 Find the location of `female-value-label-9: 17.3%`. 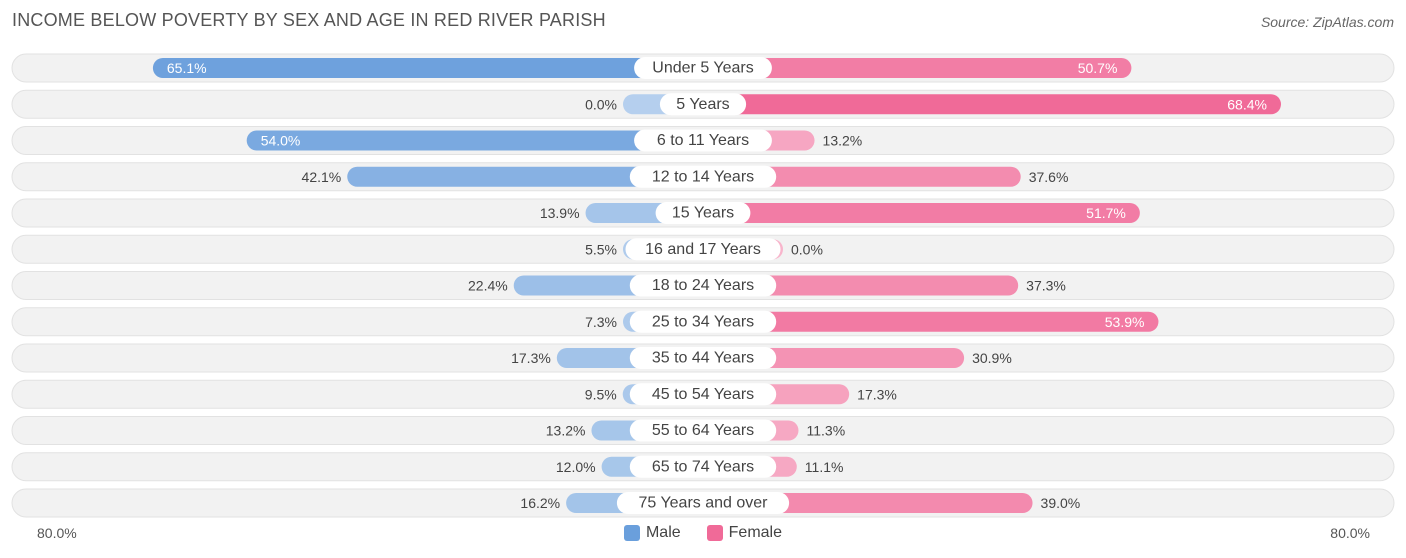

female-value-label-9: 17.3% is located at coordinates (877, 394).